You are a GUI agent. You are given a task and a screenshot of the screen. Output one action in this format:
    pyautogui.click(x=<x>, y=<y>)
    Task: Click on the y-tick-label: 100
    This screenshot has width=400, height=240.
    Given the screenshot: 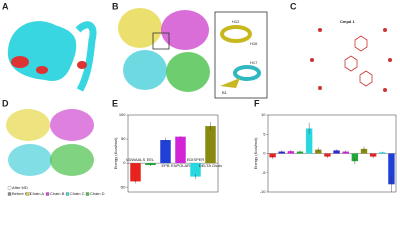 What is the action you would take?
    pyautogui.click(x=122, y=114)
    